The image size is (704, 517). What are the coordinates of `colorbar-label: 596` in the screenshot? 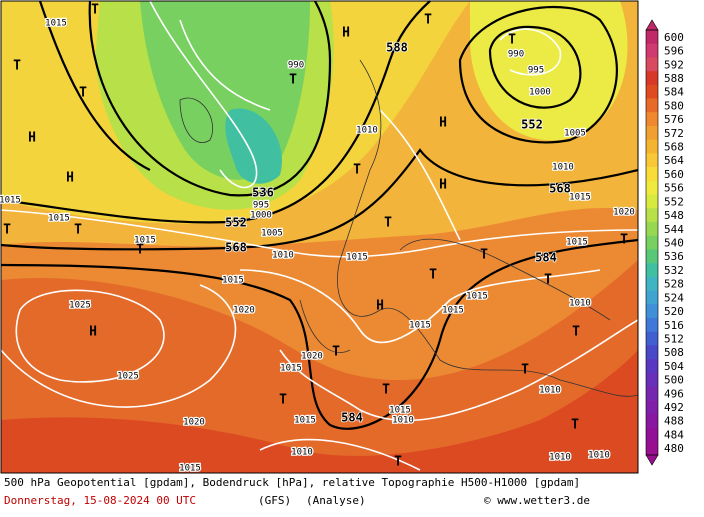 It's located at (674, 51).